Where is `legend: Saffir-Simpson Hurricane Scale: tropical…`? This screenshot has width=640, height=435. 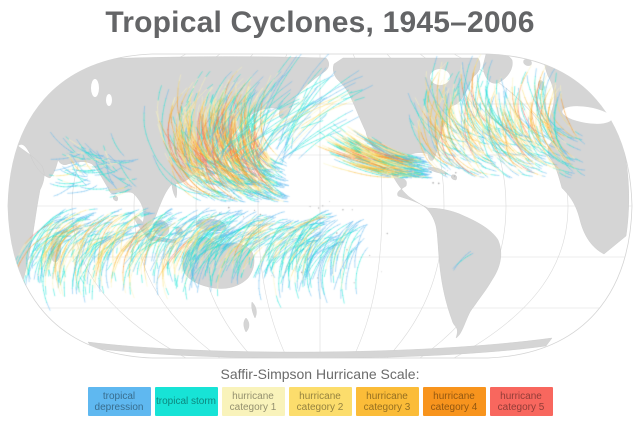
legend: Saffir-Simpson Hurricane Scale: tropical… is located at coordinates (320, 391).